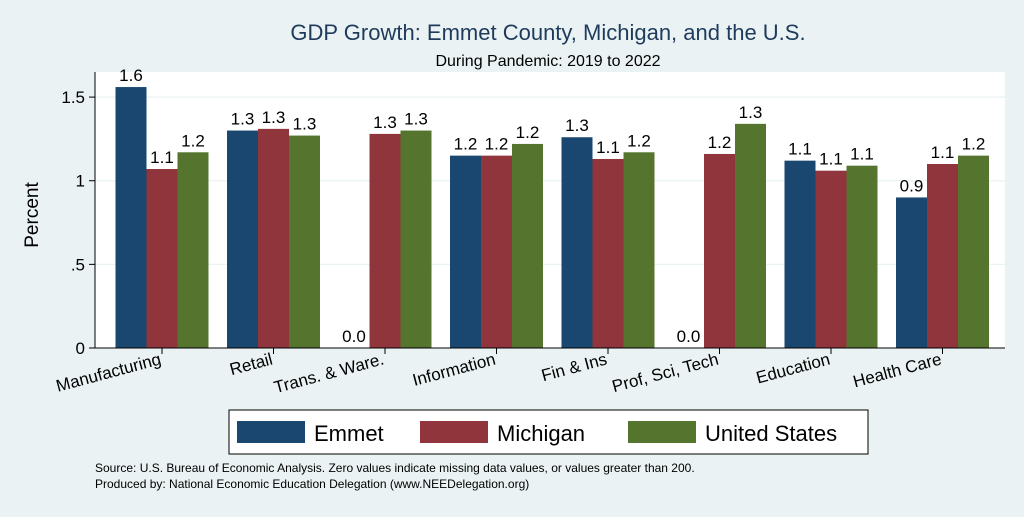 The image size is (1024, 517). Describe the element at coordinates (574, 368) in the screenshot. I see `x-tick-label: Fin & Ins` at that location.